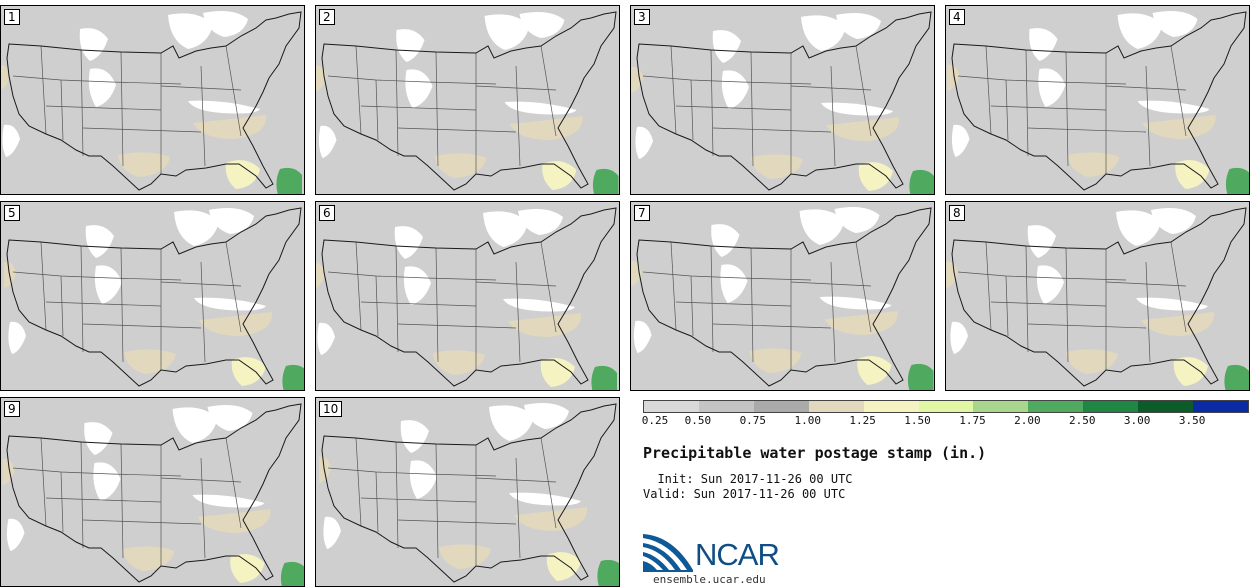  Describe the element at coordinates (744, 494) in the screenshot. I see `valid-time: Valid: Sun 2017-11-26 00 UTC` at that location.